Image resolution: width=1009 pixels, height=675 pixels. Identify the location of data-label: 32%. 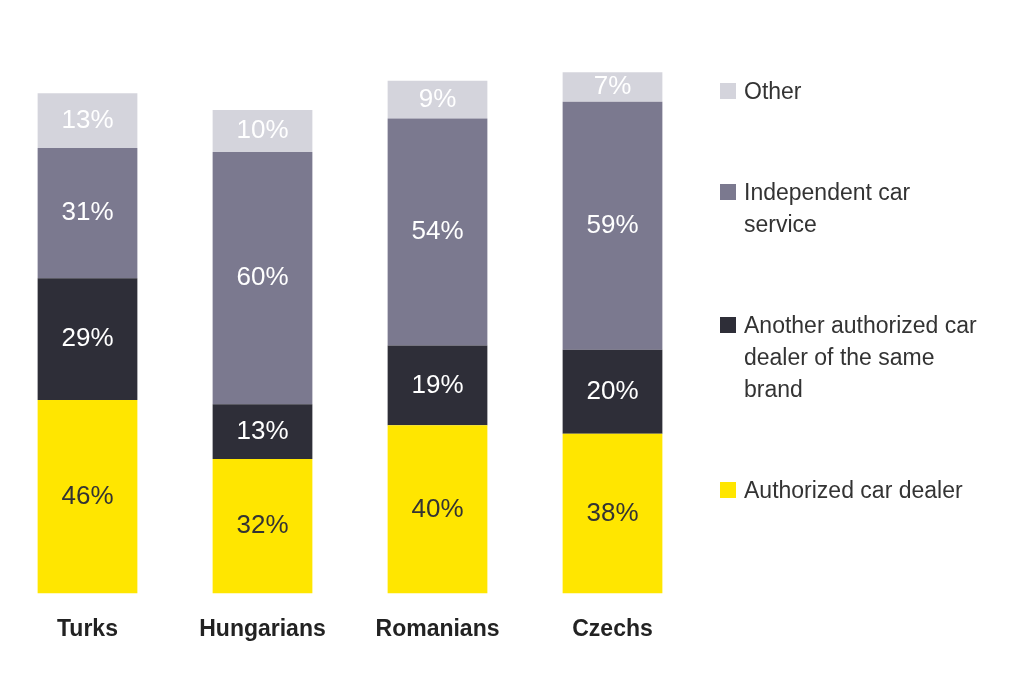
(262, 524).